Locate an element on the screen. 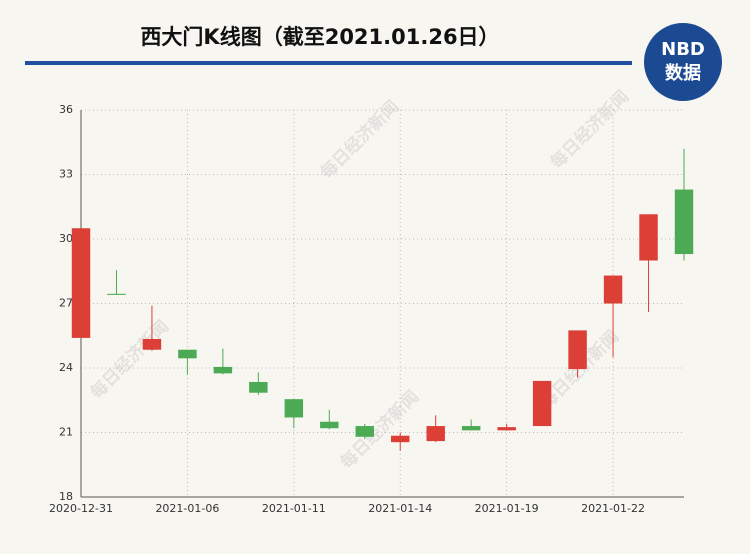 Image resolution: width=750 pixels, height=554 pixels. y-tick-label: 30 is located at coordinates (66, 238).